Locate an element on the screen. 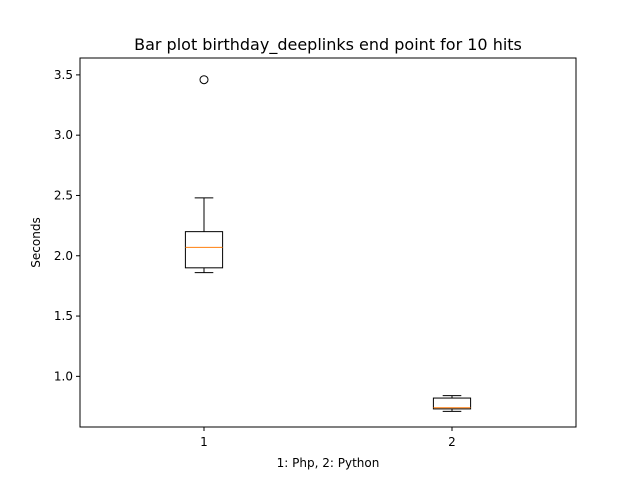 The height and width of the screenshot is (480, 640). y-tick-label: 3.0 is located at coordinates (63, 135).